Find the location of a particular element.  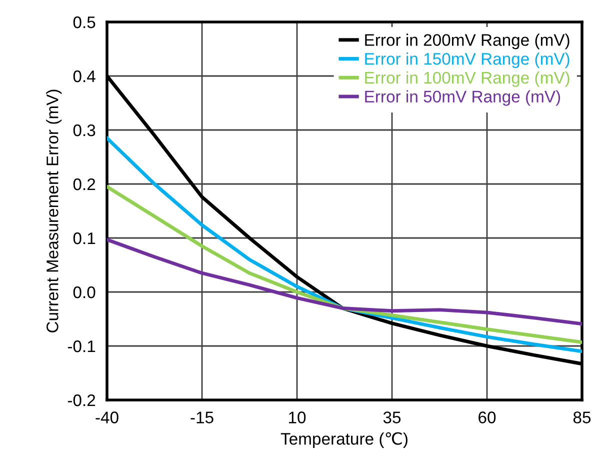

x-tick-label: 10 is located at coordinates (297, 418).